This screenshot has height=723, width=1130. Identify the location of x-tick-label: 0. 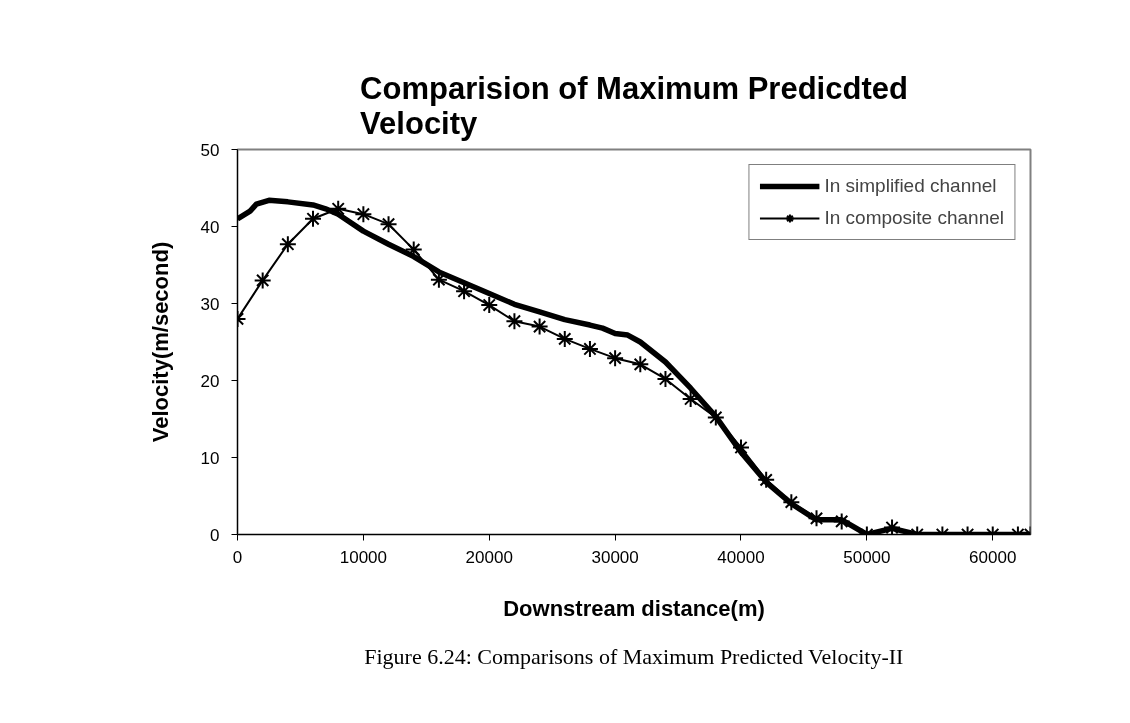
(237, 557).